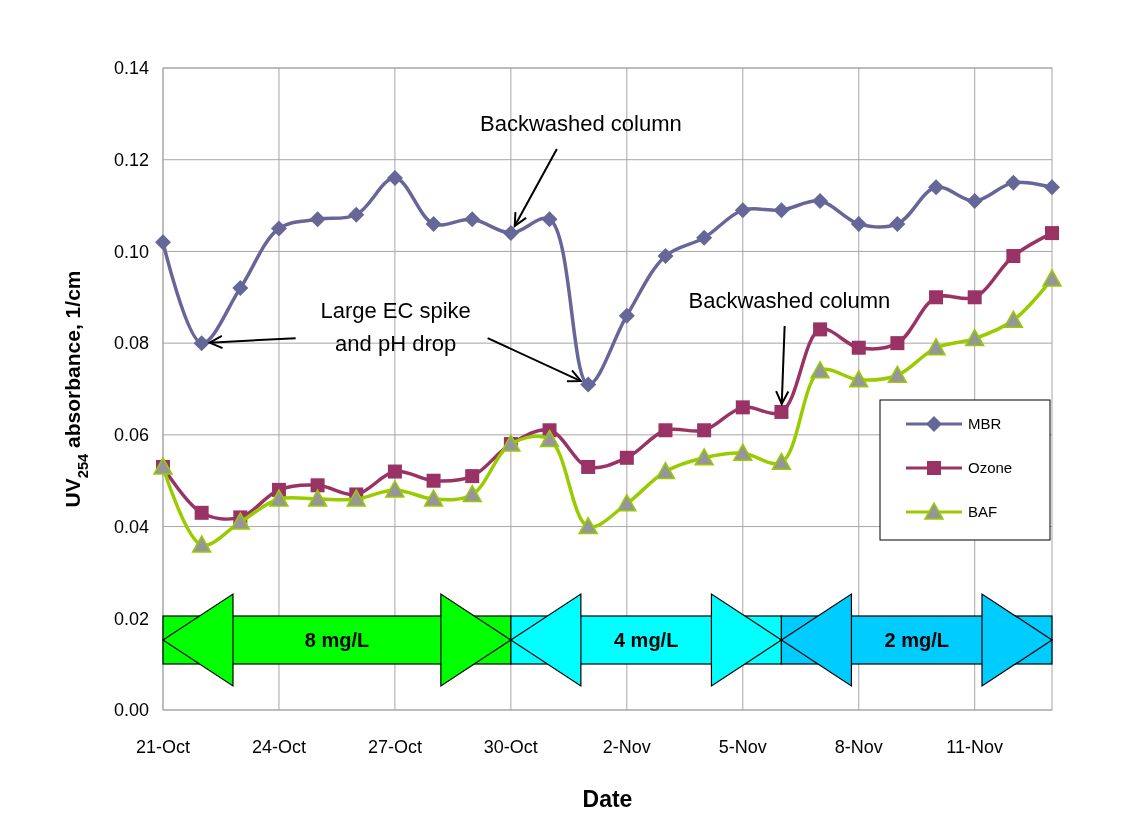 The height and width of the screenshot is (835, 1121). Describe the element at coordinates (131, 343) in the screenshot. I see `y-tick-label: 0.08` at that location.